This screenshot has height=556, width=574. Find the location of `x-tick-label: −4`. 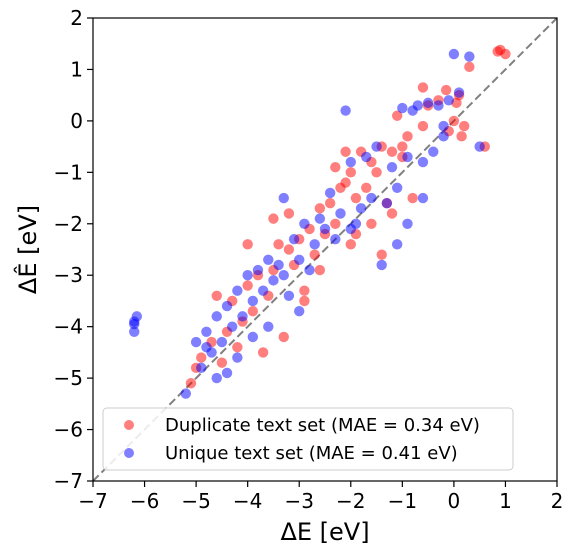

x-tick-label: −4 is located at coordinates (247, 501).